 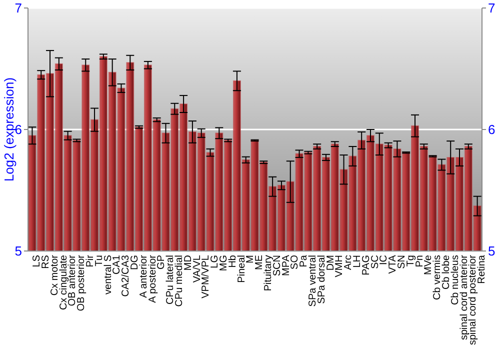 What do you see at coordinates (108, 274) in the screenshot?
I see `x-tick-label: ventral S` at bounding box center [108, 274].